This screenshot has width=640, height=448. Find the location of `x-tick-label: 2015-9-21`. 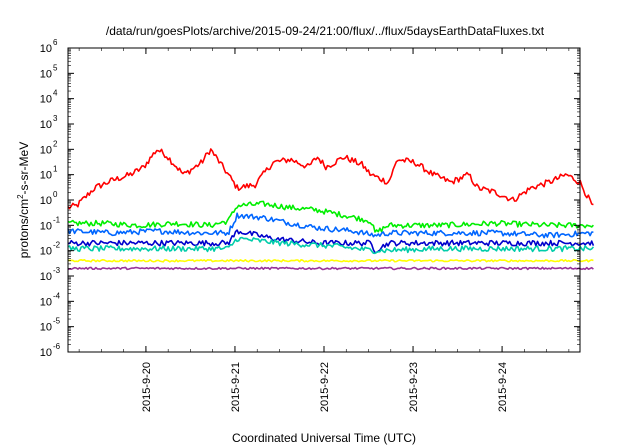

x-tick-label: 2015-9-21 is located at coordinates (236, 387).